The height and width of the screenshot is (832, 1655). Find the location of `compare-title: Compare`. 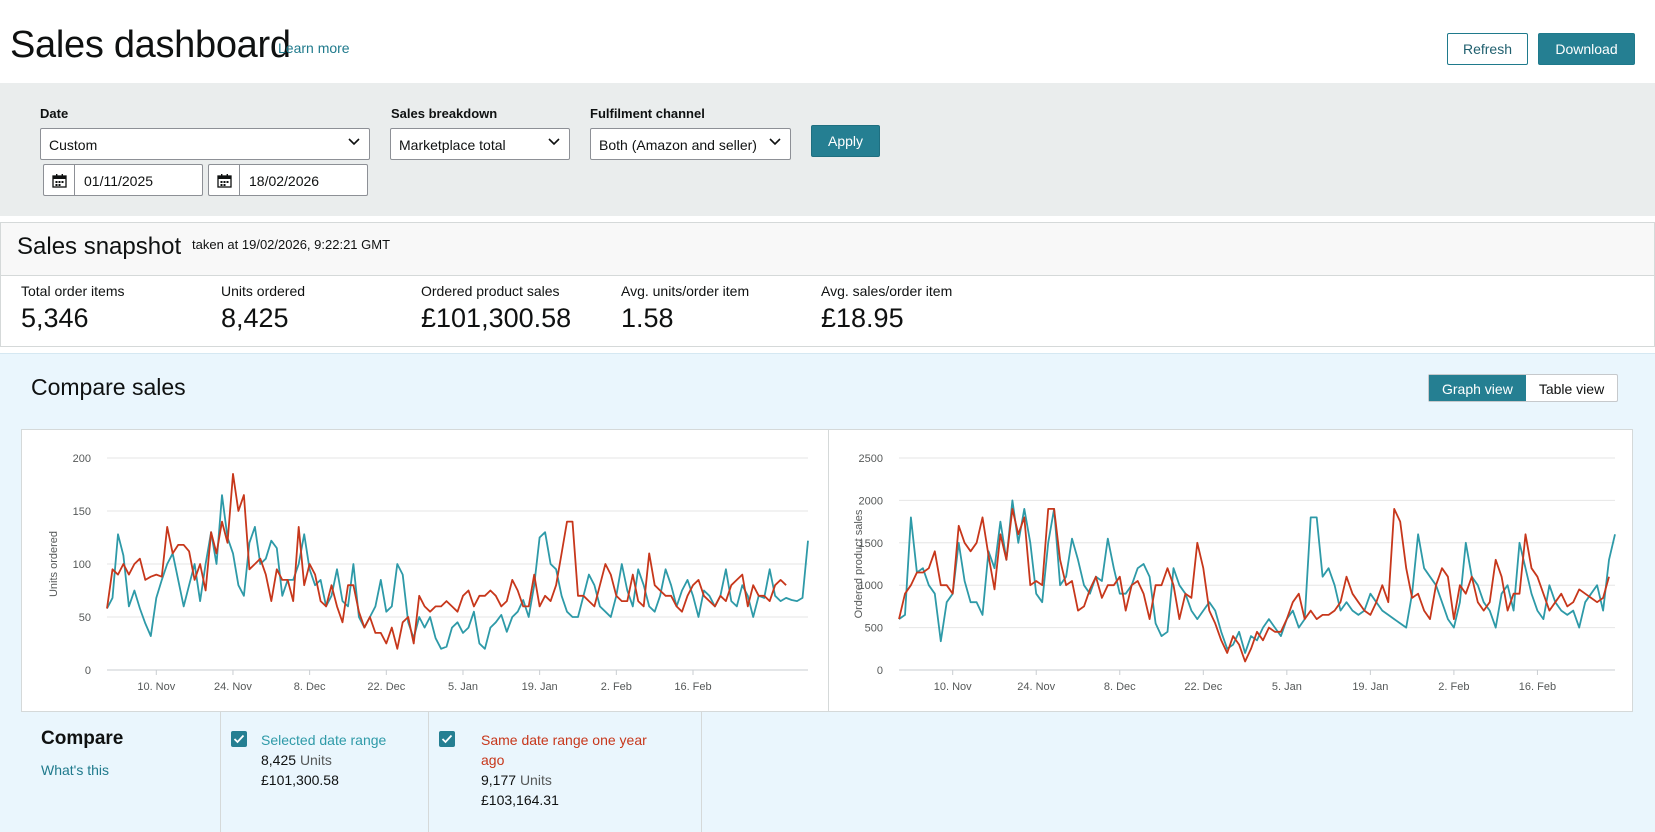

compare-title: Compare is located at coordinates (82, 738).